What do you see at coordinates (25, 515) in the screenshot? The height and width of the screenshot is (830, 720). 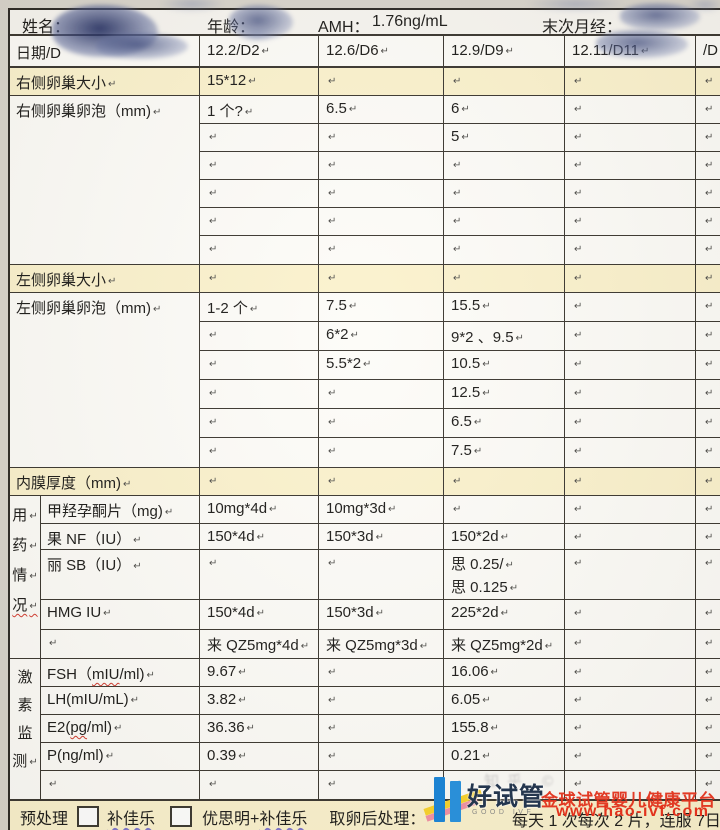 I see `vertical-label-char: 用 ↵` at bounding box center [25, 515].